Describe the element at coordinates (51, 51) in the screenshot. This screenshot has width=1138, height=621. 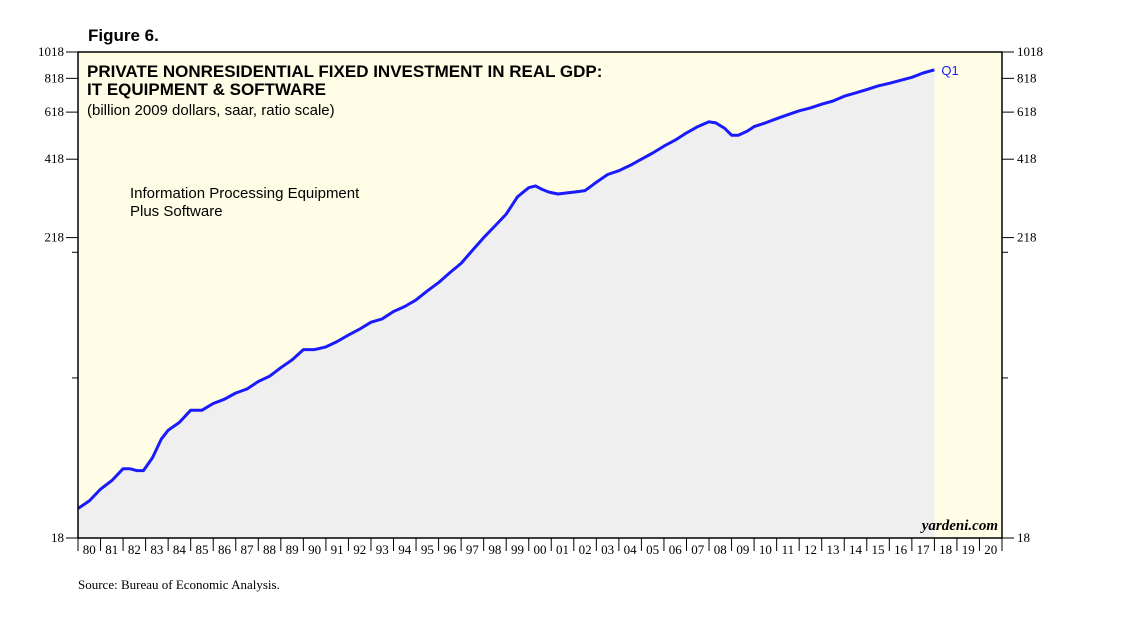
I see `y-tick-label-left: 1018` at that location.